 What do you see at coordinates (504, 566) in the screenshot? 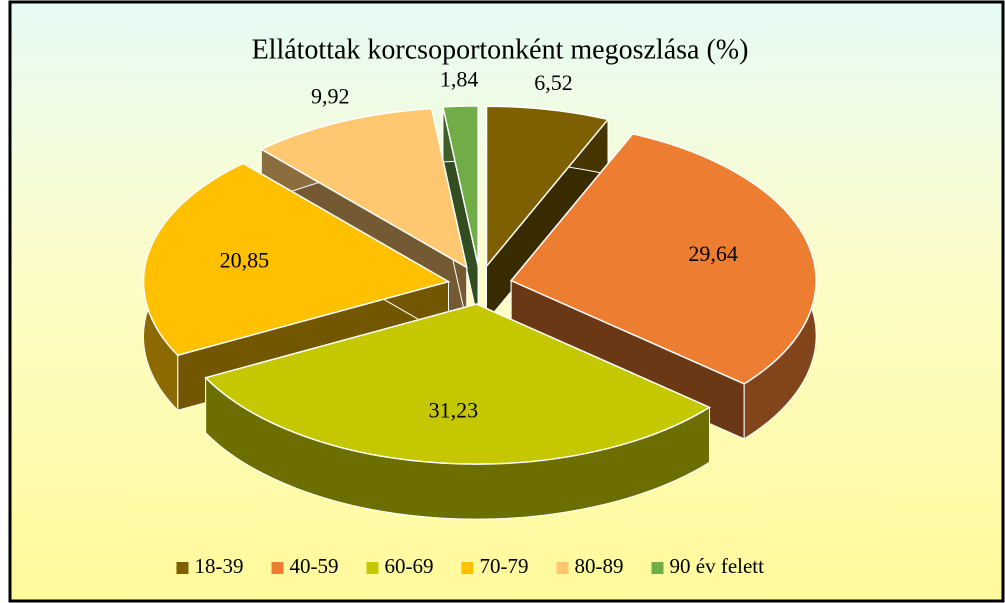
I see `legend-label: 70-79` at bounding box center [504, 566].